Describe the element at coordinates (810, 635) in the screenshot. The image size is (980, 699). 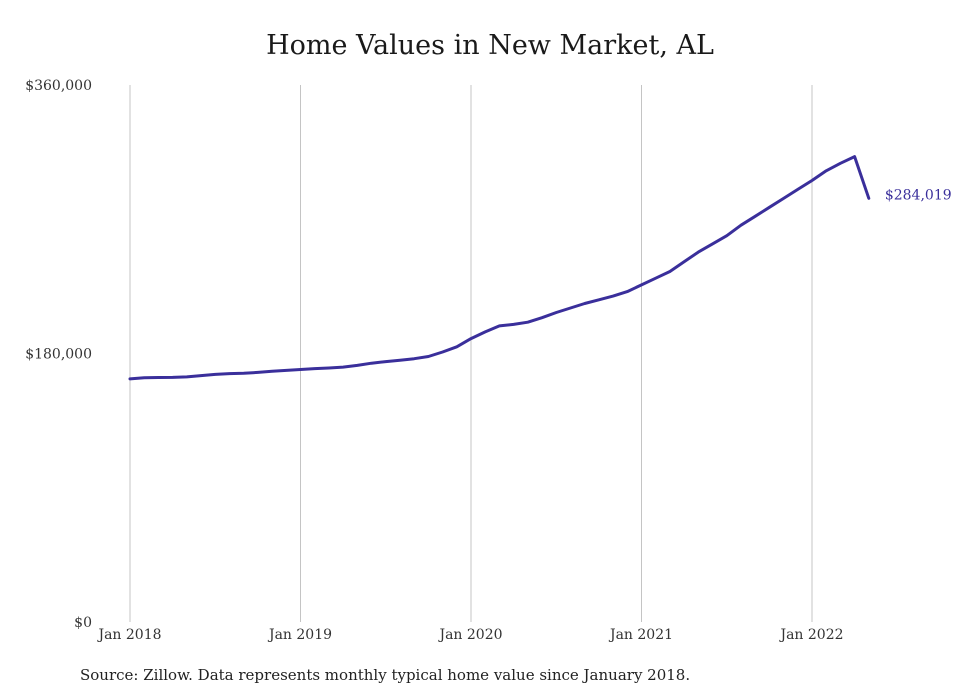
I see `x-tick-label: Jan 2022` at that location.